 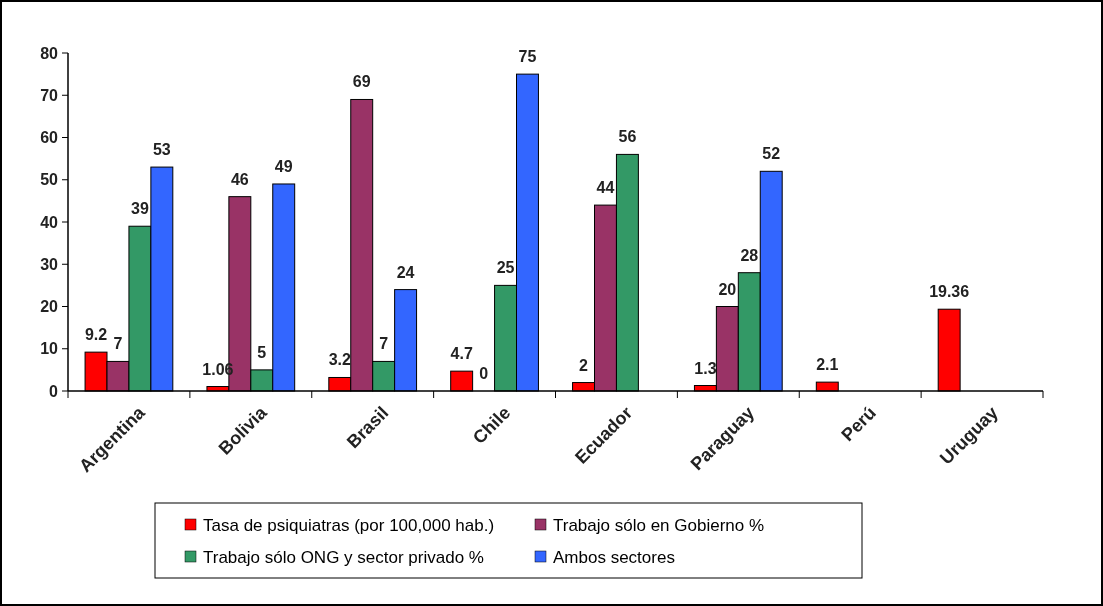 I want to click on legend-label: Trabajo sólo ONG y sector privado %, so click(x=343, y=557).